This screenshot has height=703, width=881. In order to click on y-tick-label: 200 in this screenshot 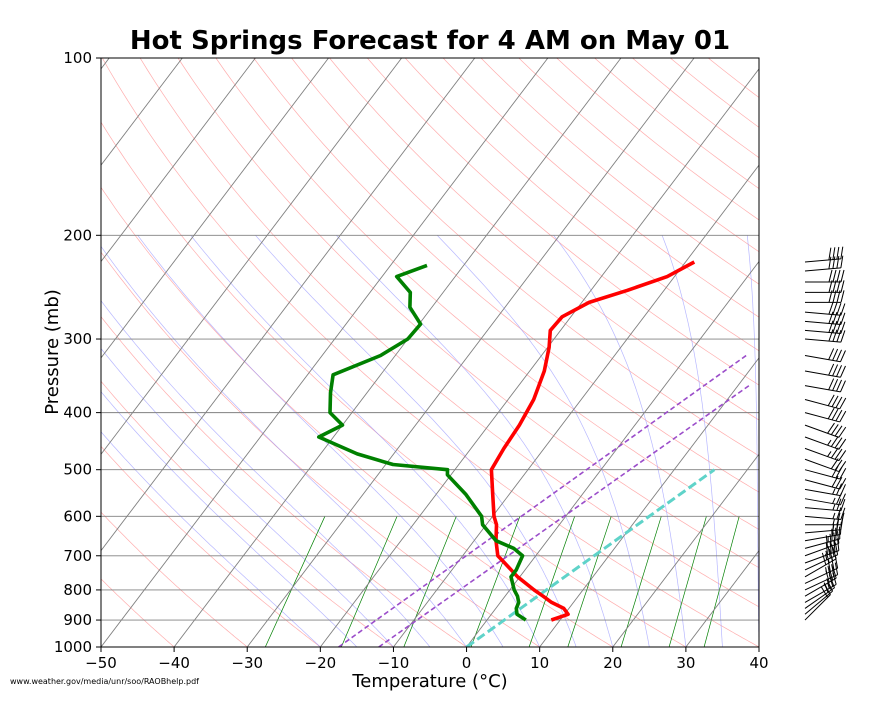, I will do `click(77, 235)`.